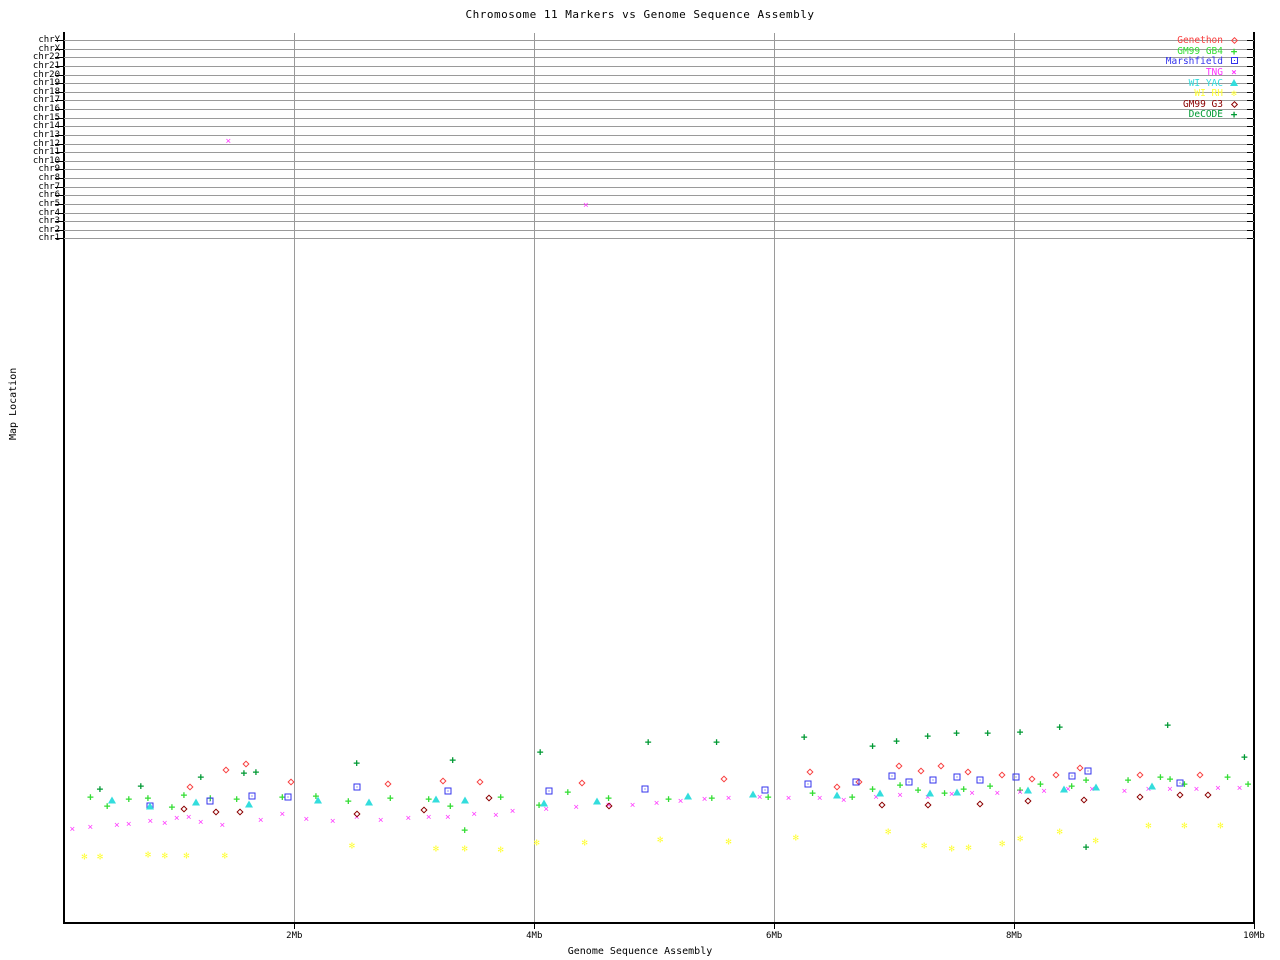  I want to click on legend-label: Genethon, so click(1200, 41).